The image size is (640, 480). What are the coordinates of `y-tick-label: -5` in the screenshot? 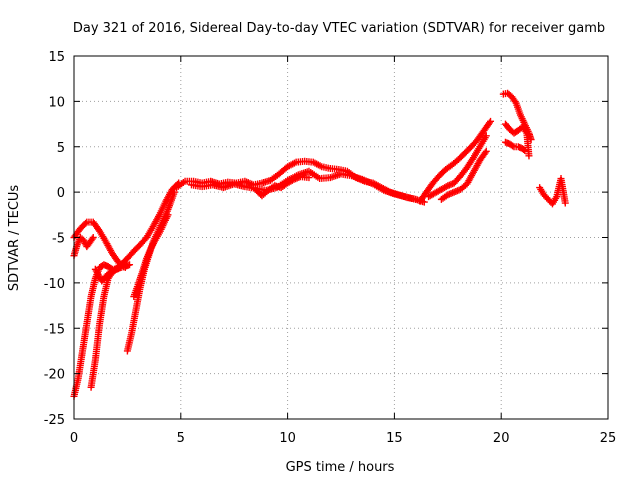 It's located at (58, 239).